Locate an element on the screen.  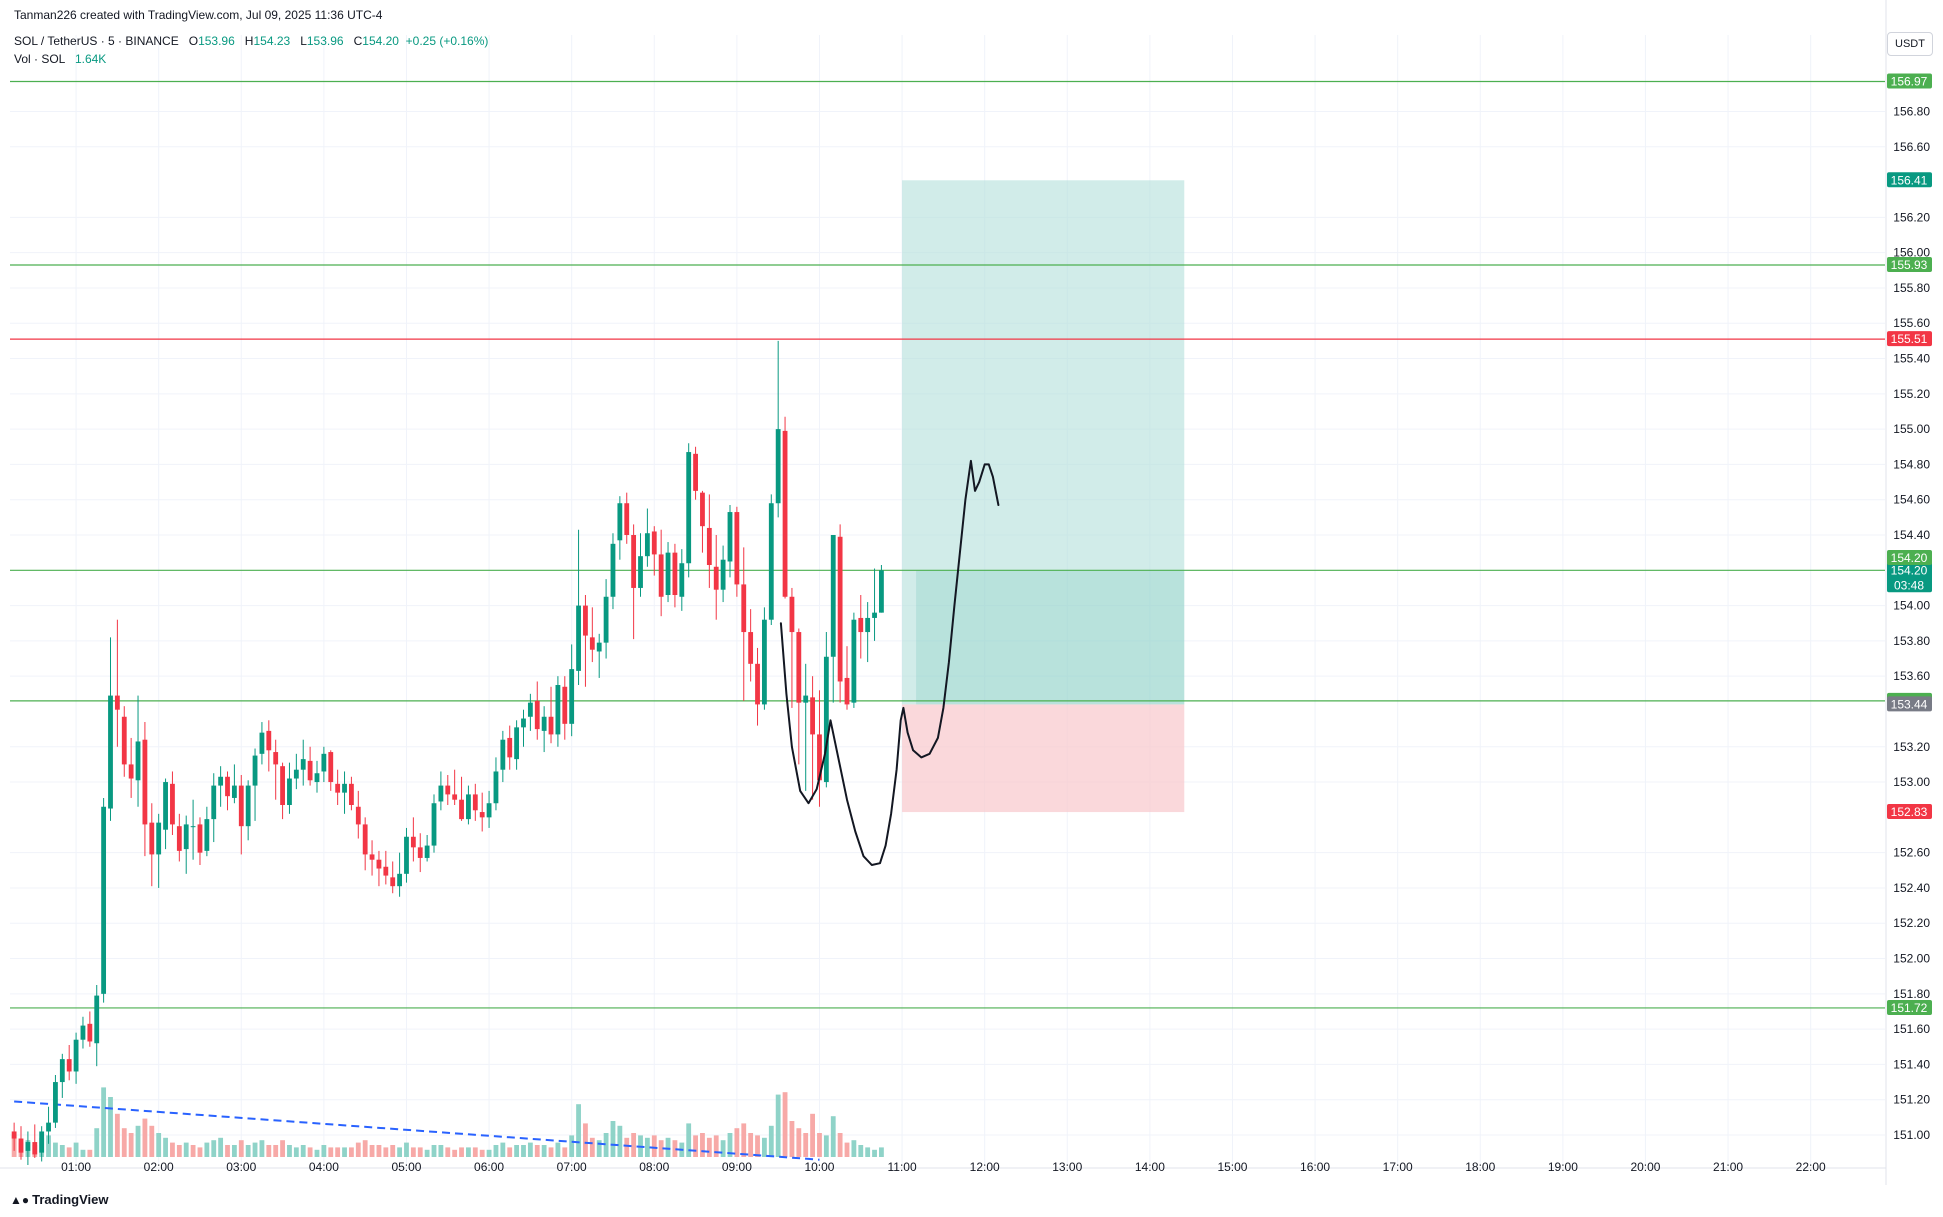
level-price-badge: 155.51 is located at coordinates (1909, 339).